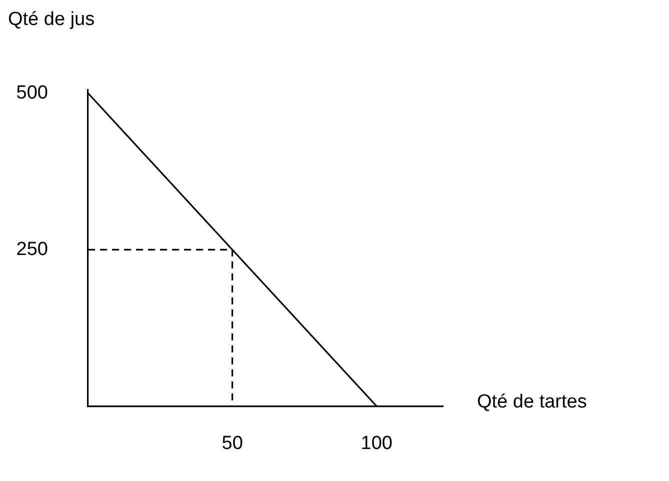  Describe the element at coordinates (532, 401) in the screenshot. I see `x-axis-title: Qté de tartes` at that location.